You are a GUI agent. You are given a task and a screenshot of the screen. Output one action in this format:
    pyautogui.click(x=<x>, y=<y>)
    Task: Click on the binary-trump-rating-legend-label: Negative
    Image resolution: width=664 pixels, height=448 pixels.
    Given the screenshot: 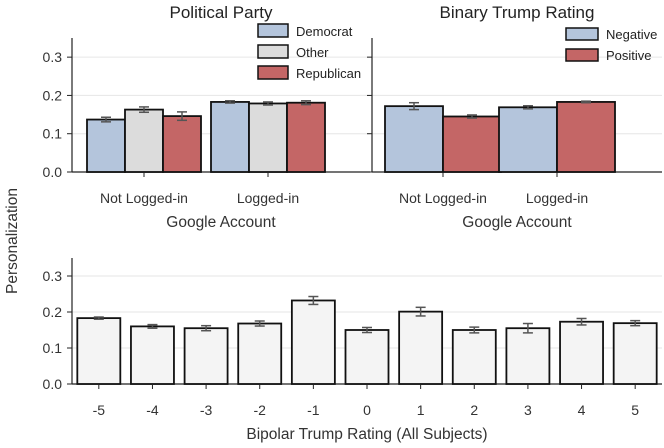 What is the action you would take?
    pyautogui.click(x=631, y=34)
    